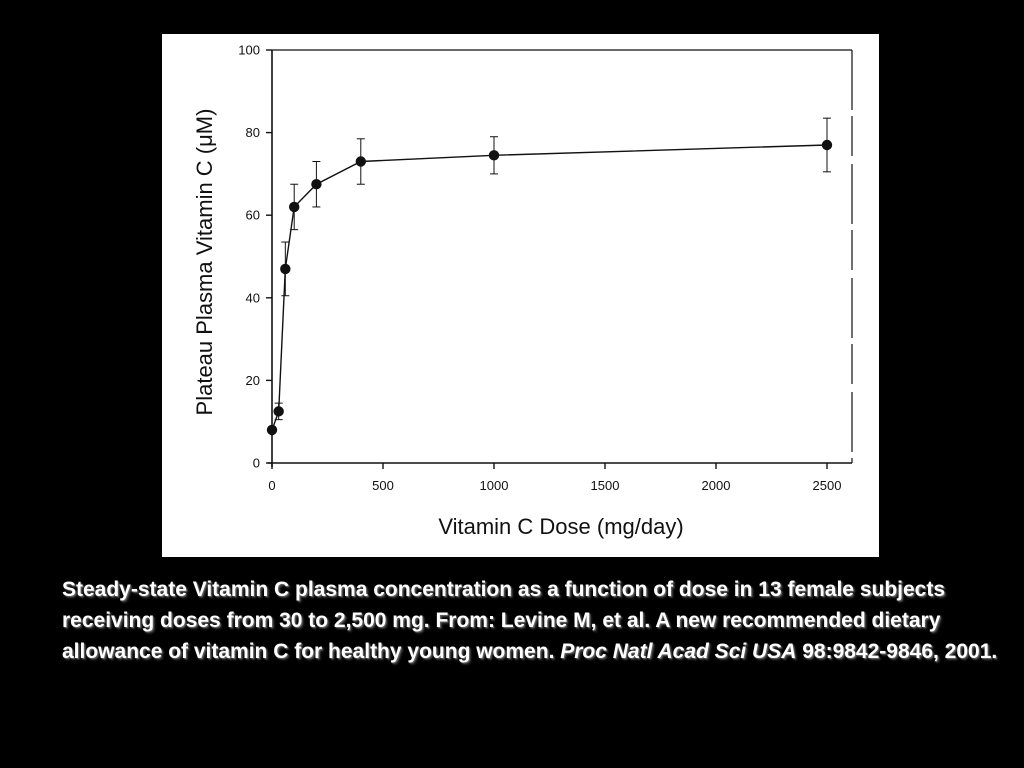  I want to click on caption-journal-name: Proc Natl Acad Sci USA, so click(678, 651).